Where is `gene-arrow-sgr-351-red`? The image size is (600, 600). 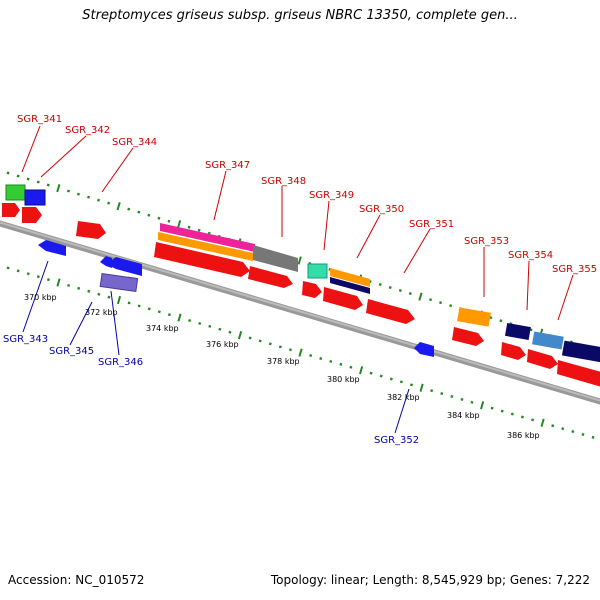 gene-arrow-sgr-351-red is located at coordinates (390, 311).